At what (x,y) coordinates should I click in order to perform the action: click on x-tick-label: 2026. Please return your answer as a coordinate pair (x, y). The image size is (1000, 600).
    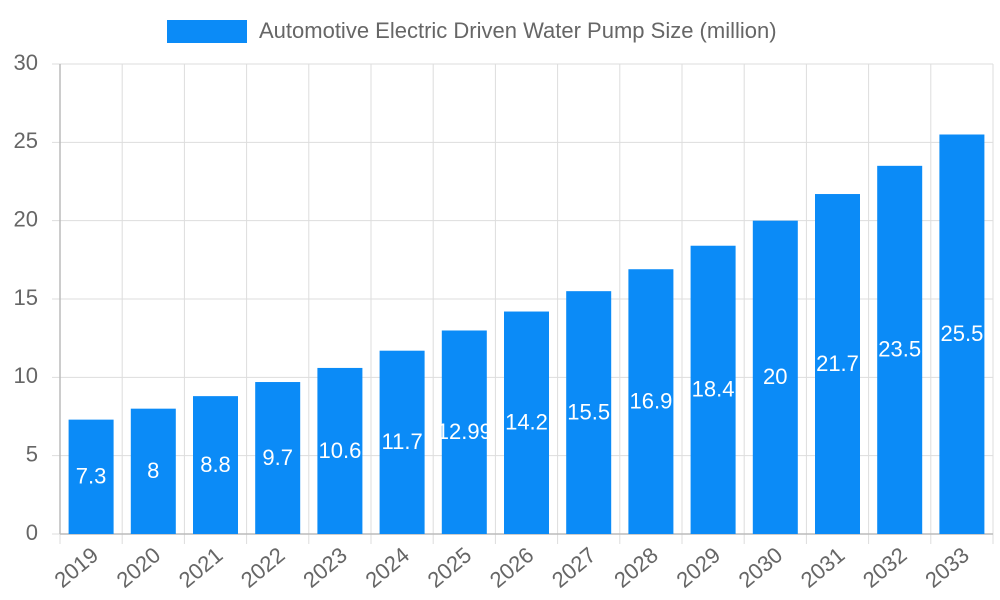
    Looking at the image, I should click on (512, 567).